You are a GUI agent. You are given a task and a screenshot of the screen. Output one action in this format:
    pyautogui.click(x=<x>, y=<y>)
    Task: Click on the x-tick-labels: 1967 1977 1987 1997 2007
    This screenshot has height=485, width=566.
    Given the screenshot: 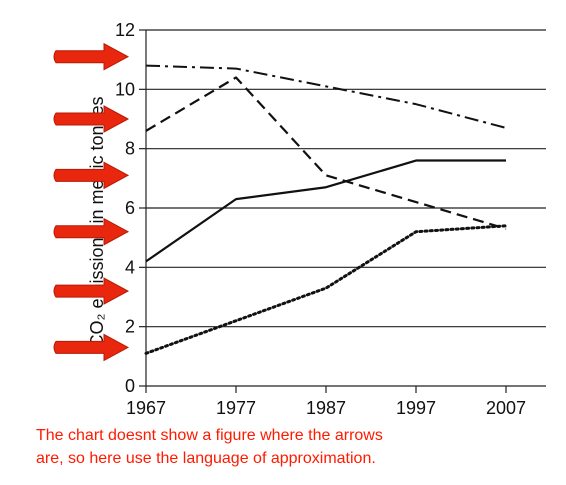 What is the action you would take?
    pyautogui.click(x=326, y=408)
    